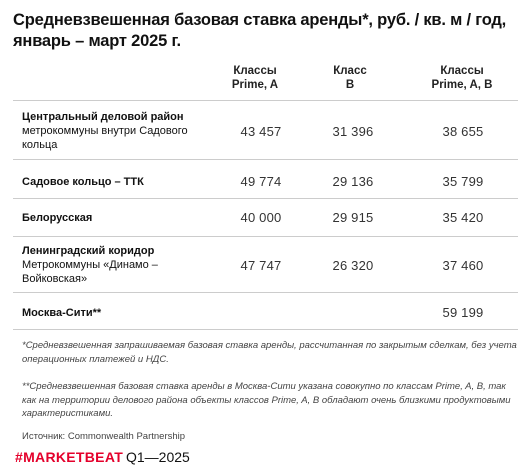 This screenshot has height=476, width=531. What do you see at coordinates (353, 217) in the screenshot?
I see `value-b: 29 915` at bounding box center [353, 217].